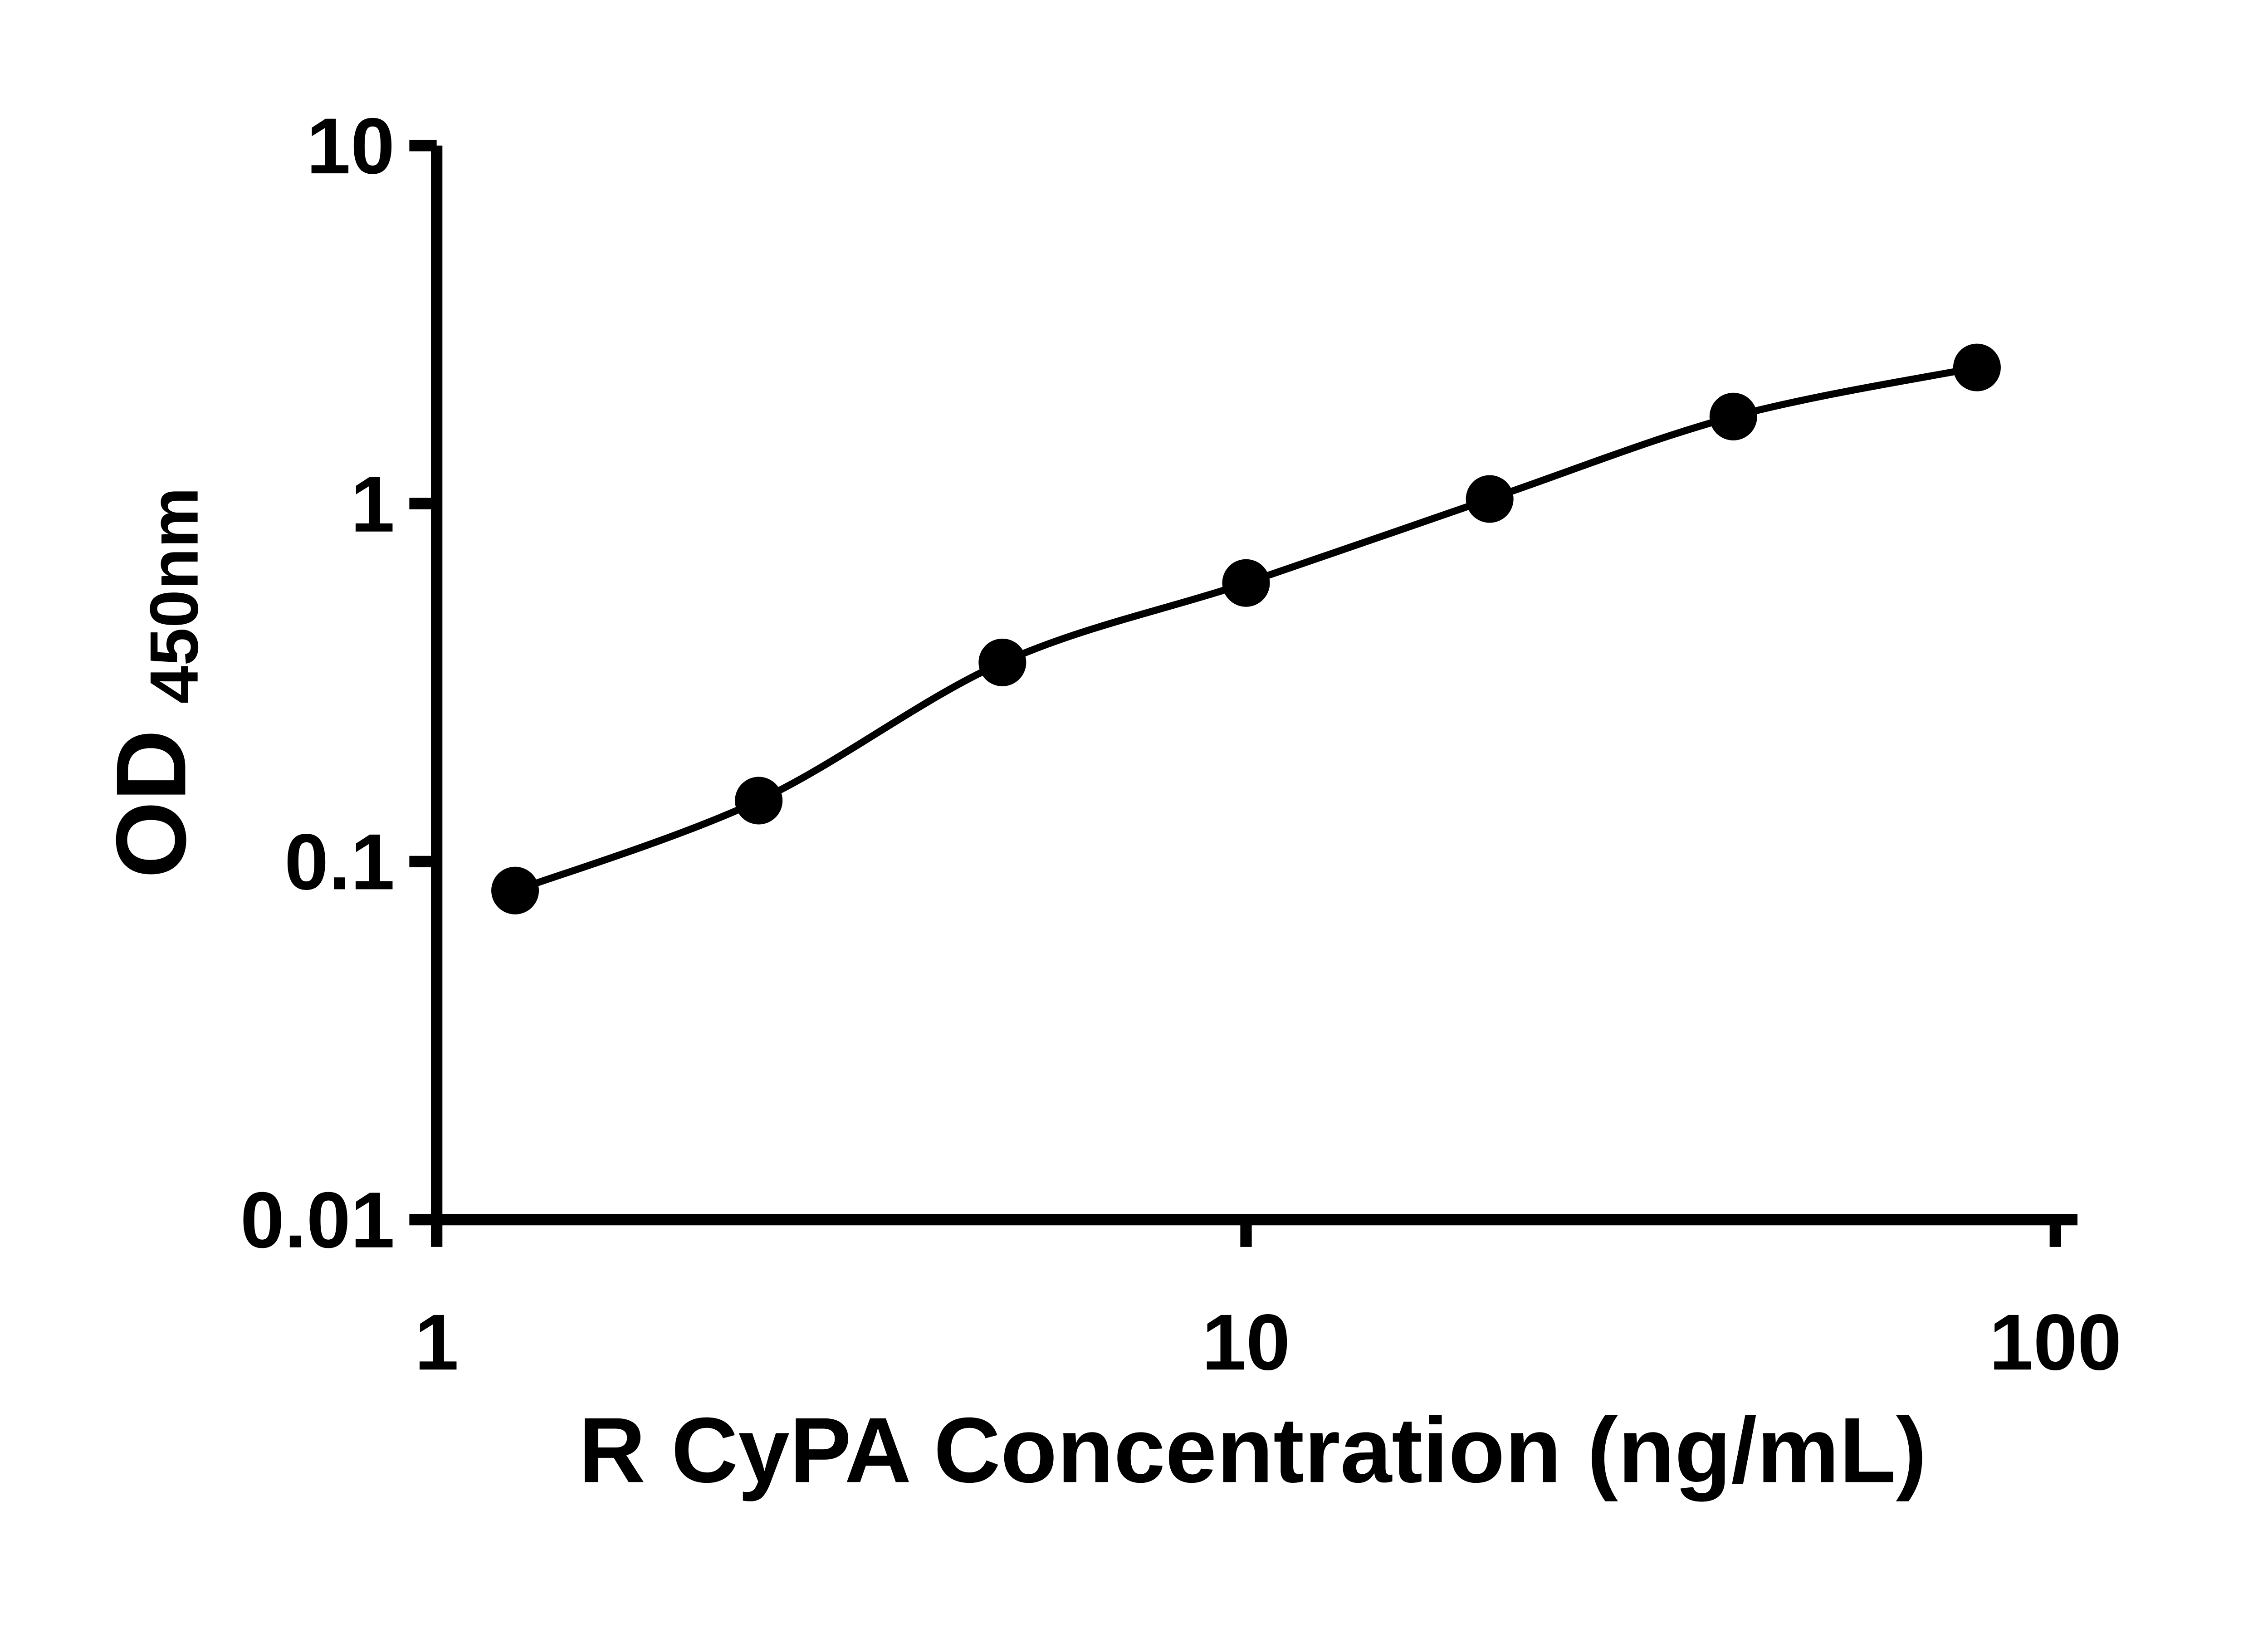  What do you see at coordinates (1246, 1342) in the screenshot?
I see `x-tick-label-10: 10` at bounding box center [1246, 1342].